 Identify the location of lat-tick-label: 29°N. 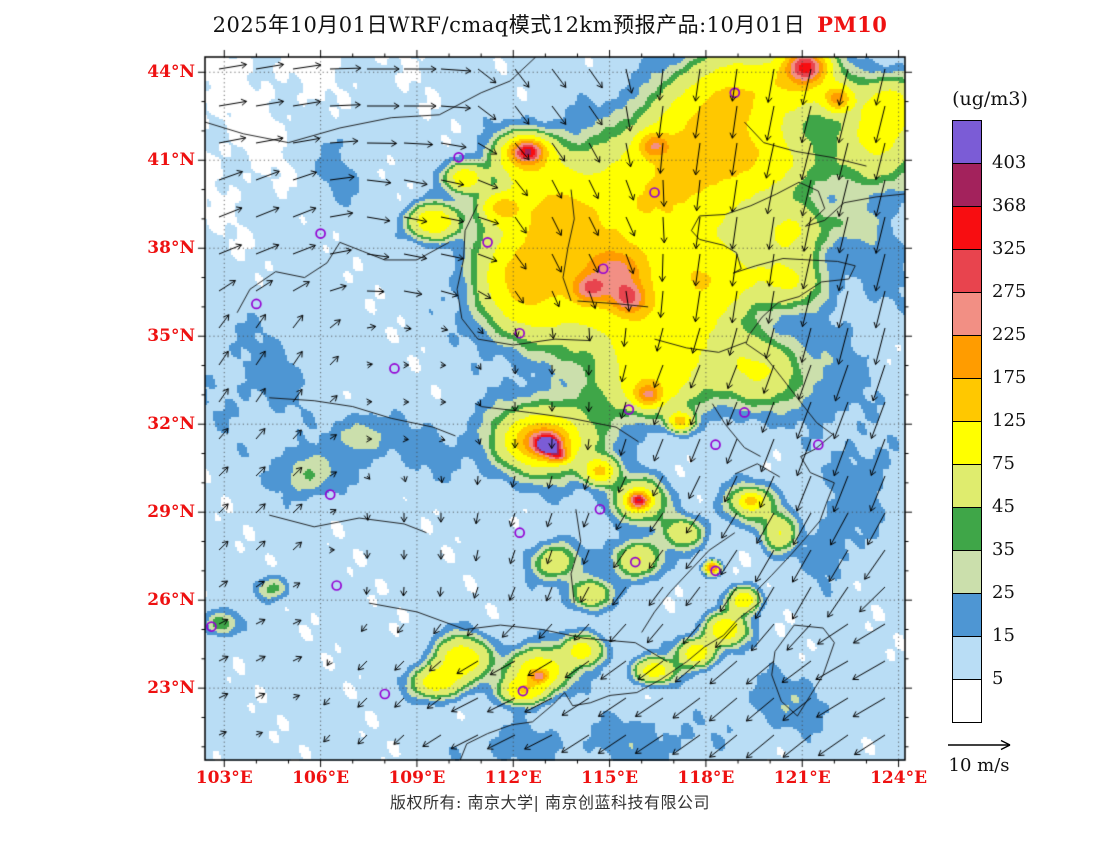
(171, 512).